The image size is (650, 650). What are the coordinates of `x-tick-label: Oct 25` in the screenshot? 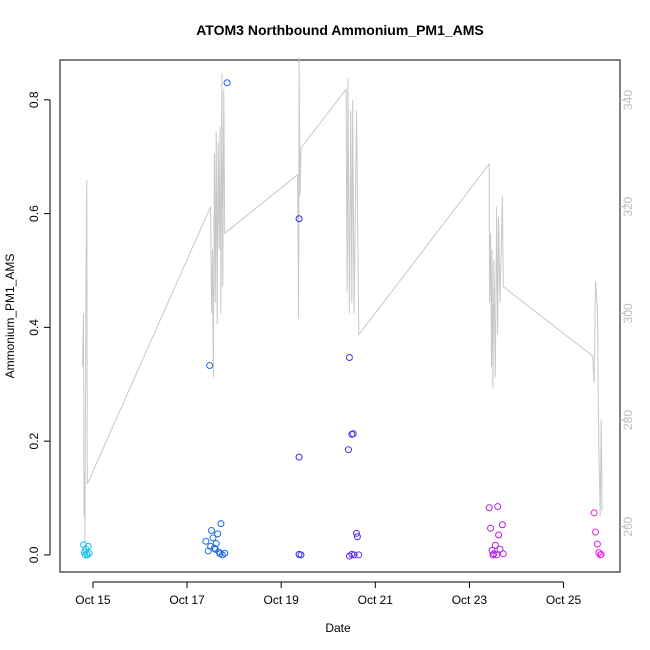 It's located at (564, 600).